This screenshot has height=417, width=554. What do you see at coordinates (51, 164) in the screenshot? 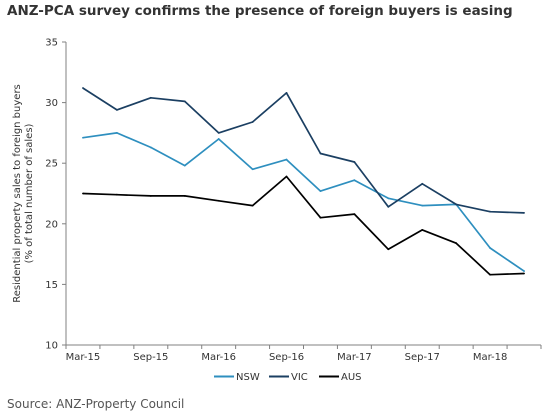
I see `y-tick-label: 25` at bounding box center [51, 164].